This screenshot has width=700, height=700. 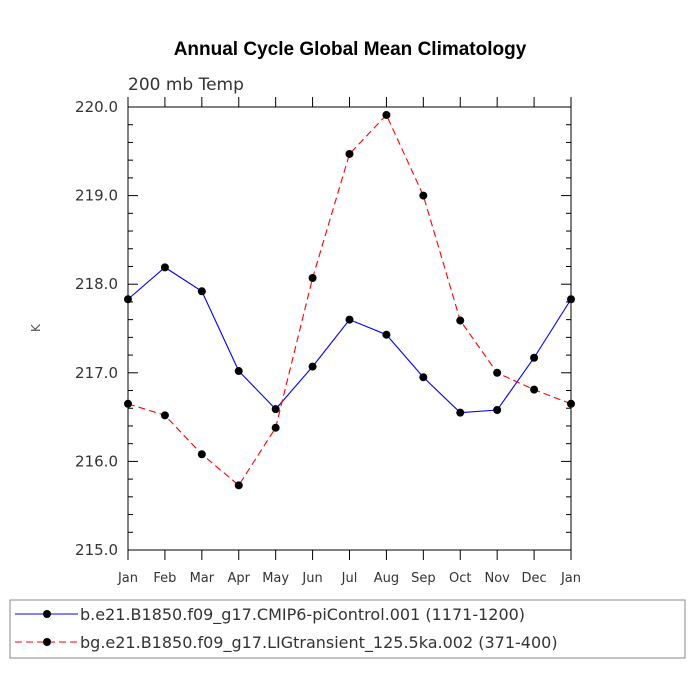 I want to click on y-tick-label: 220.0, so click(x=96, y=107).